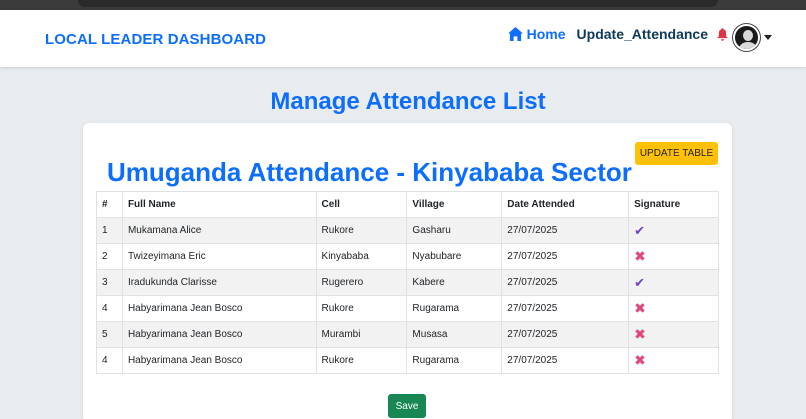 This screenshot has width=806, height=419. What do you see at coordinates (156, 39) in the screenshot?
I see `dashboard-brand: LOCAL LEADER DASHBOARD` at bounding box center [156, 39].